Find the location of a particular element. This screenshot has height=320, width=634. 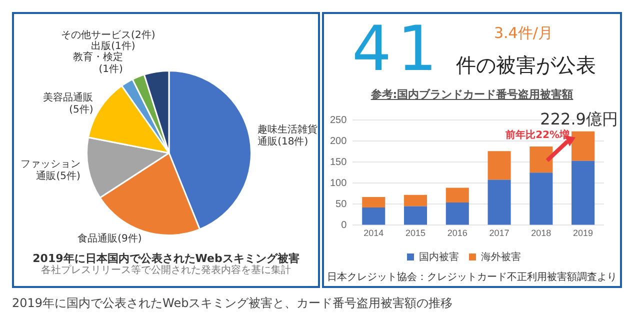

slice-label: ファッション通販(5件) is located at coordinates (50, 170).